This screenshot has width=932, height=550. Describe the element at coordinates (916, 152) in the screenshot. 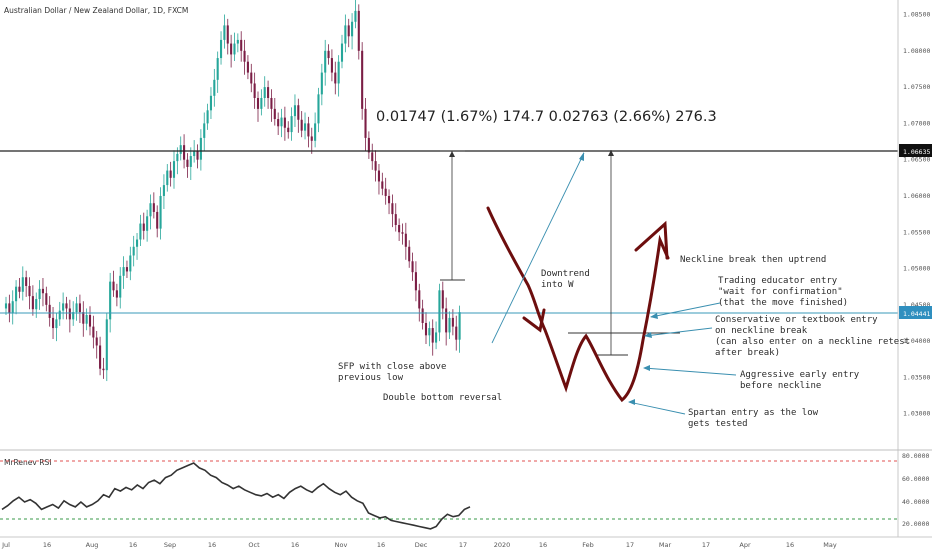

I see `resistance-price-text: 1.06635` at that location.